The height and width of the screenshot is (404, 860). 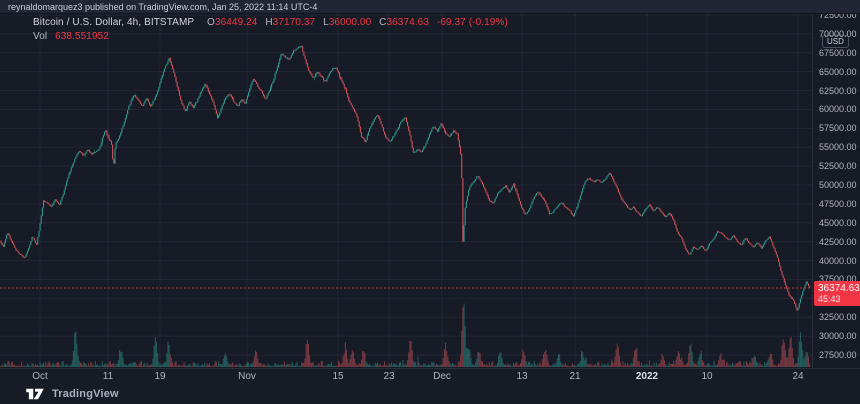 What do you see at coordinates (838, 109) in the screenshot?
I see `price-axis-label: 60000.00` at bounding box center [838, 109].